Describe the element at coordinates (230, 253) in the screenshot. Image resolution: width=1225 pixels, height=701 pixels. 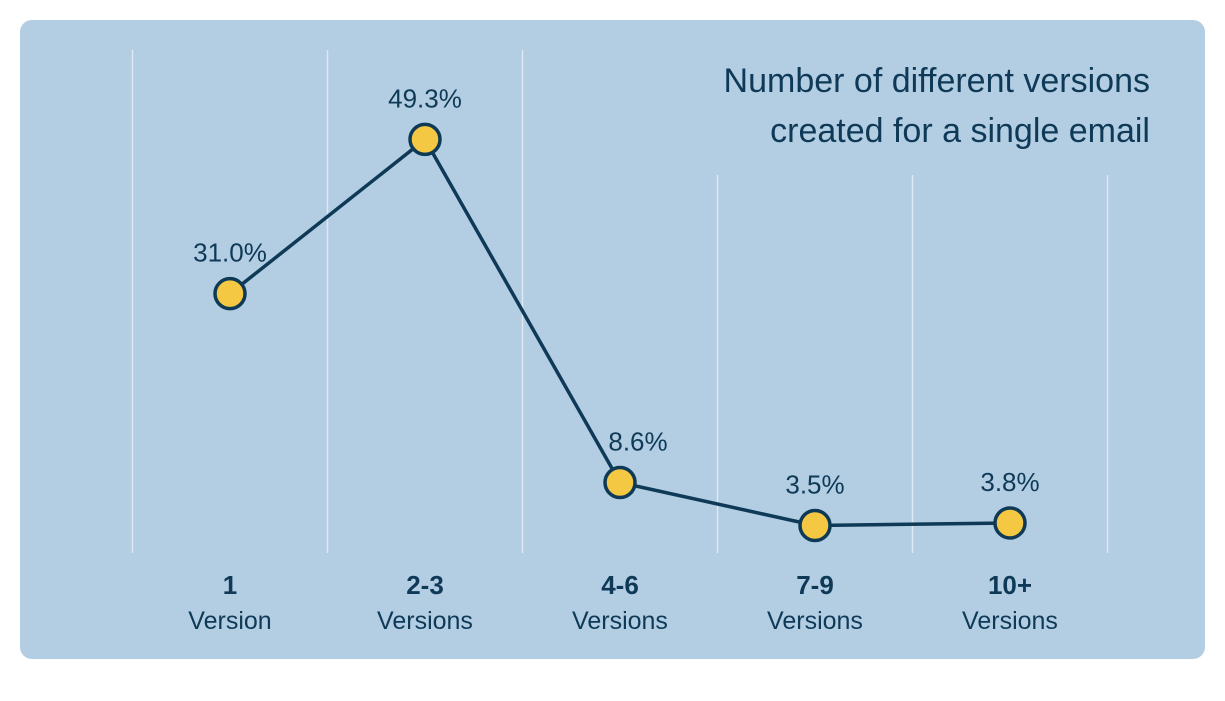
I see `data-label: 31.0%` at that location.